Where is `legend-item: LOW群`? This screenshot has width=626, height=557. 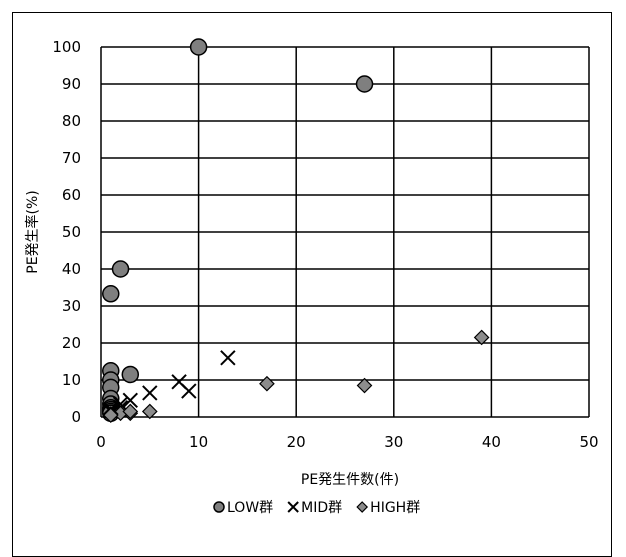 legend-item: LOW群 is located at coordinates (243, 508).